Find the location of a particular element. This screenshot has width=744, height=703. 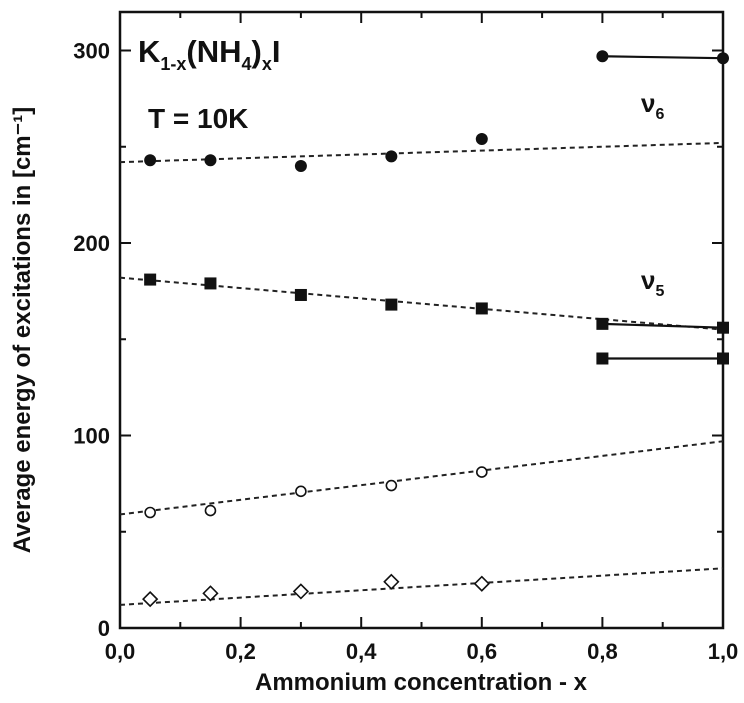

formula-i: I is located at coordinates (276, 51).